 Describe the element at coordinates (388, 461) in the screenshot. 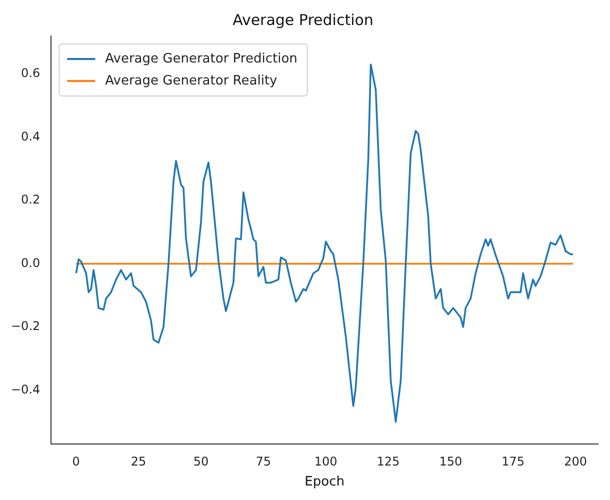

I see `x-tick-label: 125` at that location.